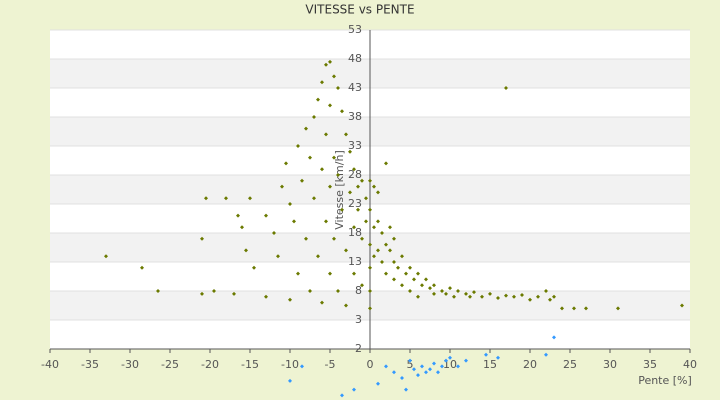  Describe the element at coordinates (330, 364) in the screenshot. I see `x-tick-label: -5` at that location.